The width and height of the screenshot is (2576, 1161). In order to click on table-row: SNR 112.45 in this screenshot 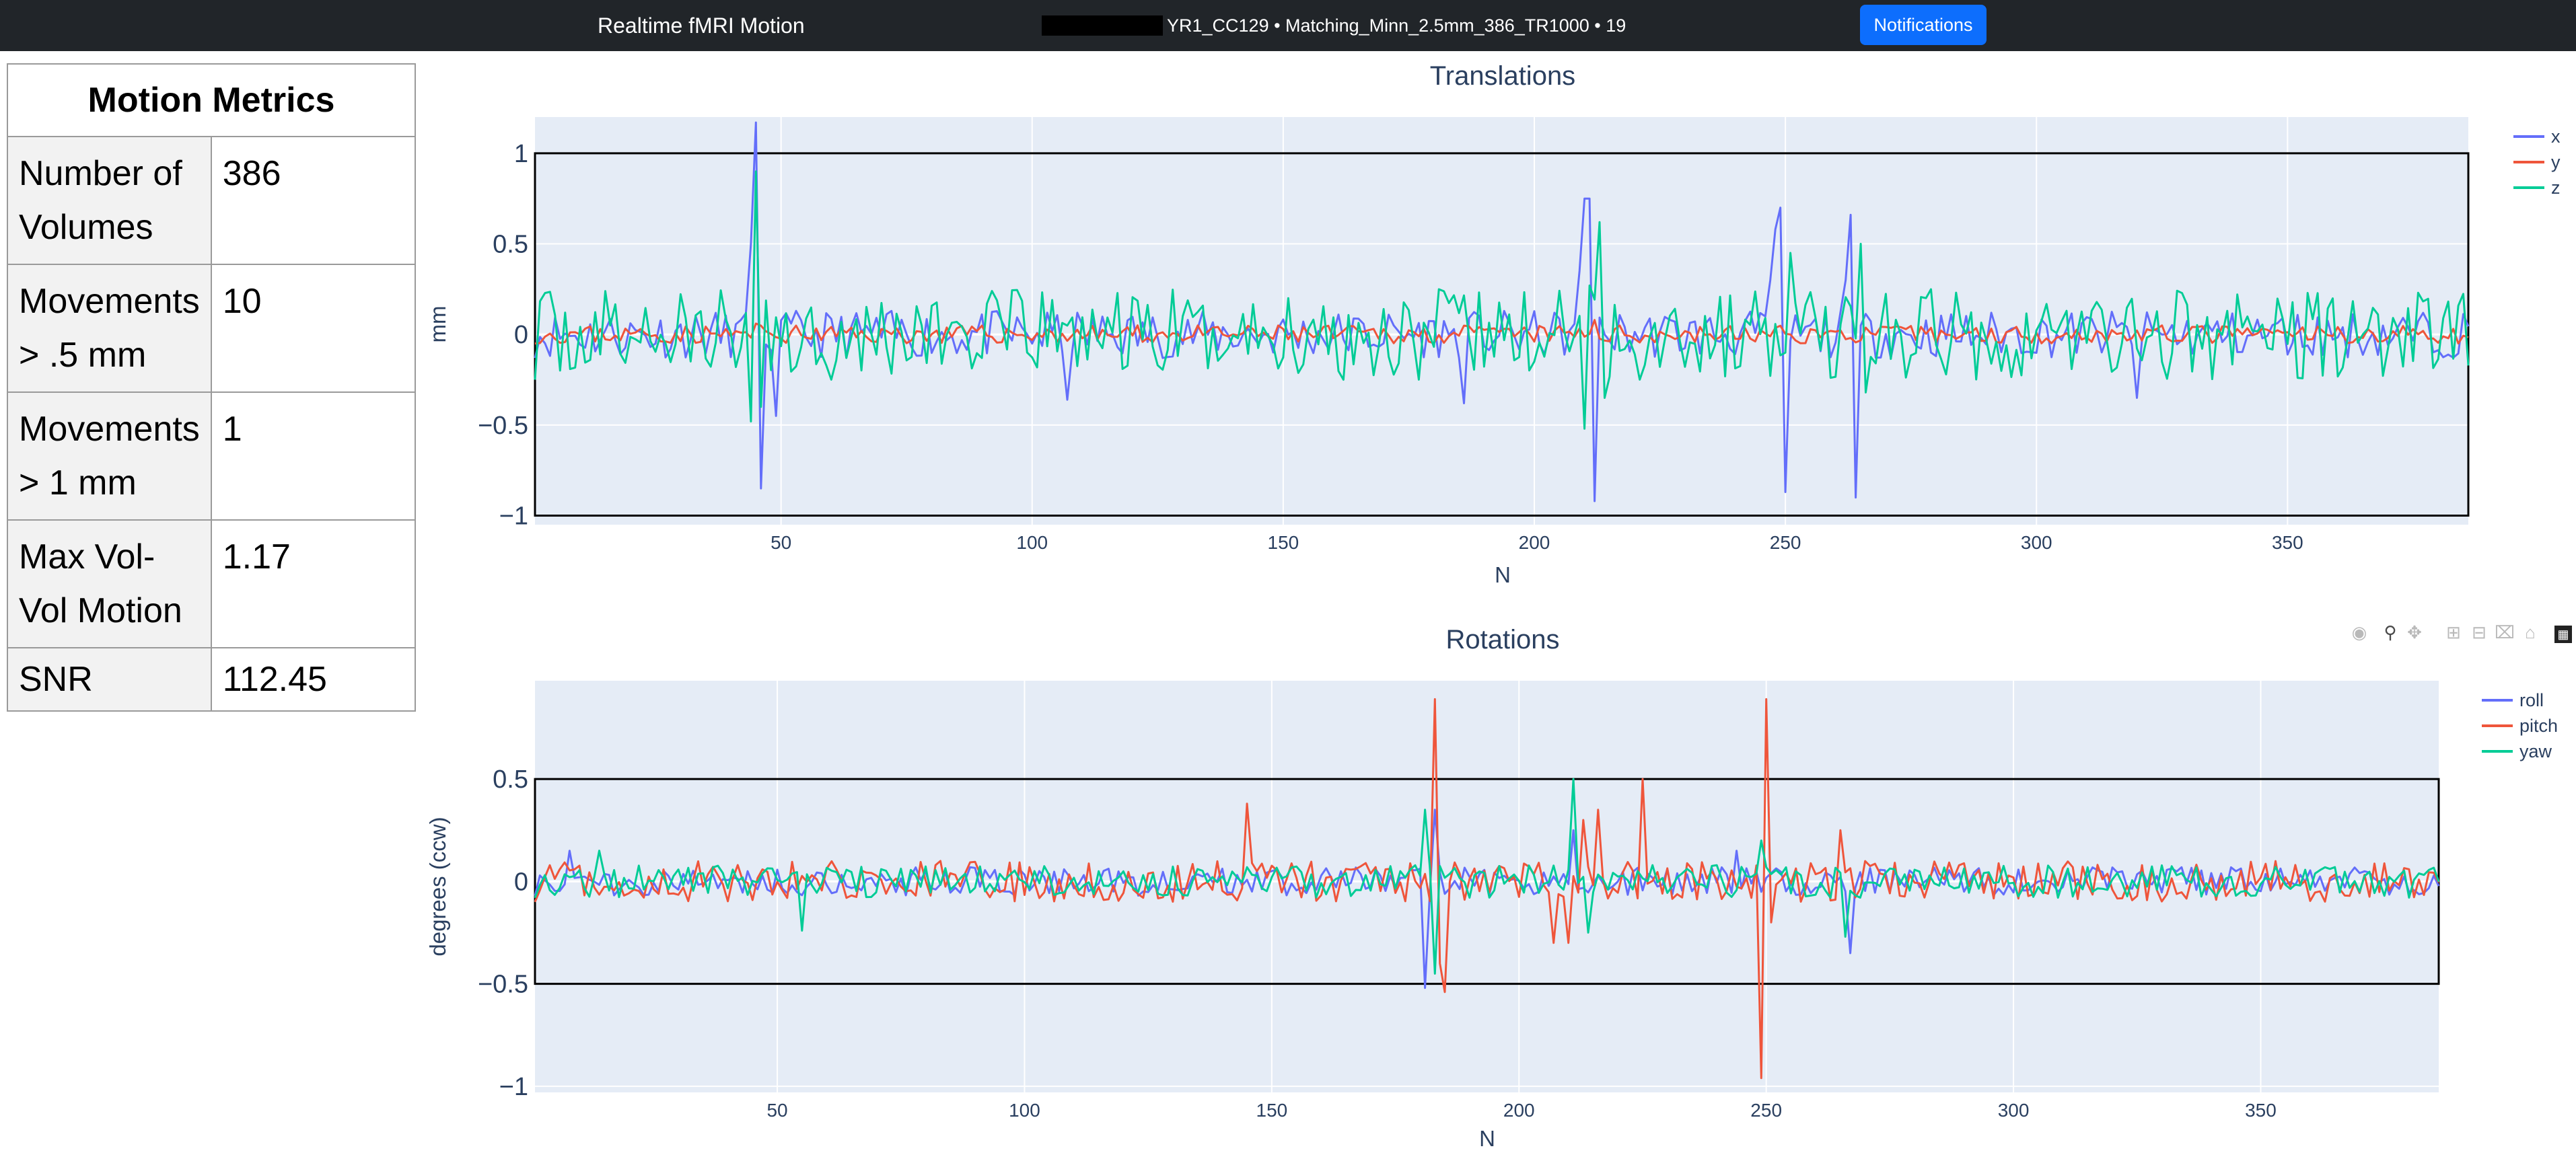, I will do `click(212, 679)`.